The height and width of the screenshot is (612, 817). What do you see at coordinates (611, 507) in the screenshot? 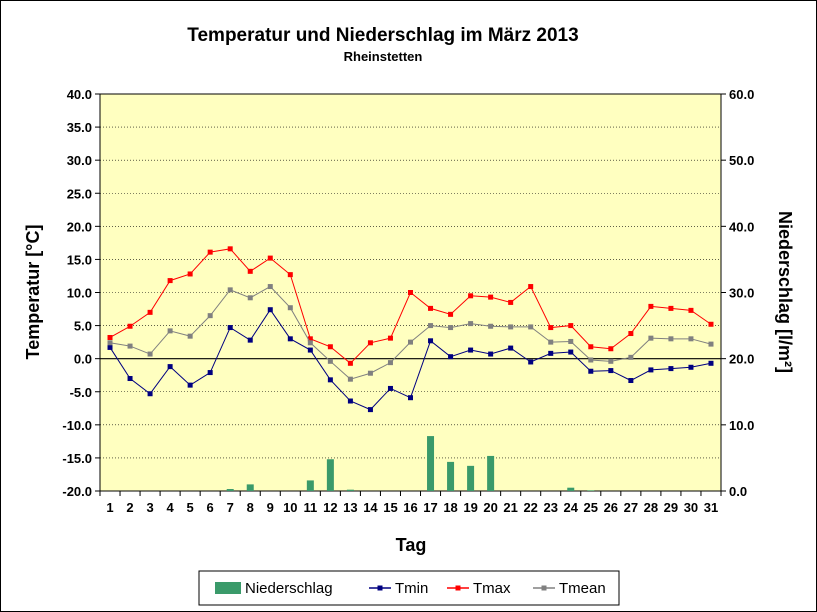
I see `x-tick-label: 26` at bounding box center [611, 507].